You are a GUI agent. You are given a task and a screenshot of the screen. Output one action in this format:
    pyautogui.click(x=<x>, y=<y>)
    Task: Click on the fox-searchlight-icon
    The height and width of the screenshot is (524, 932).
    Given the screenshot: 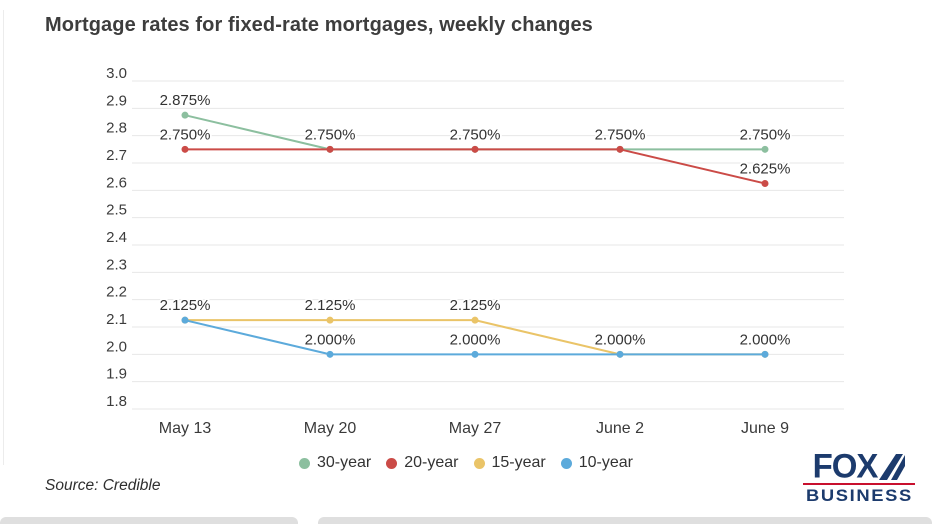 What is the action you would take?
    pyautogui.click(x=892, y=467)
    